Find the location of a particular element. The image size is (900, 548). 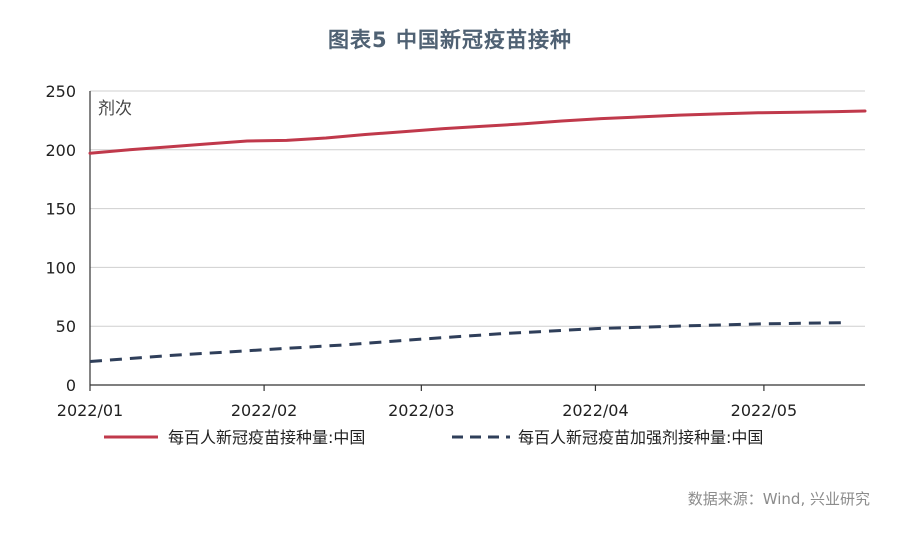

y-tick-label-50: 50 is located at coordinates (66, 326).